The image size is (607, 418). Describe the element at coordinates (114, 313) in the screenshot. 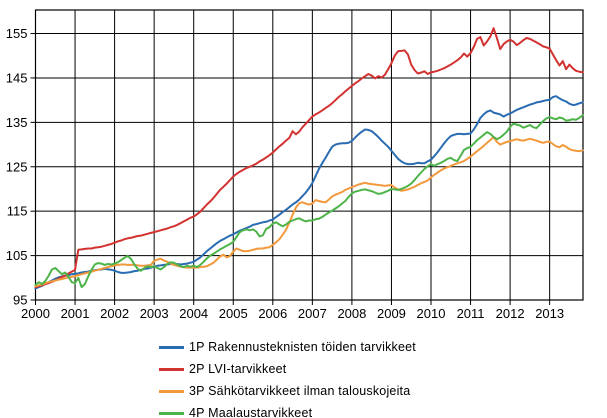

I see `x-tick-label: 2002` at that location.